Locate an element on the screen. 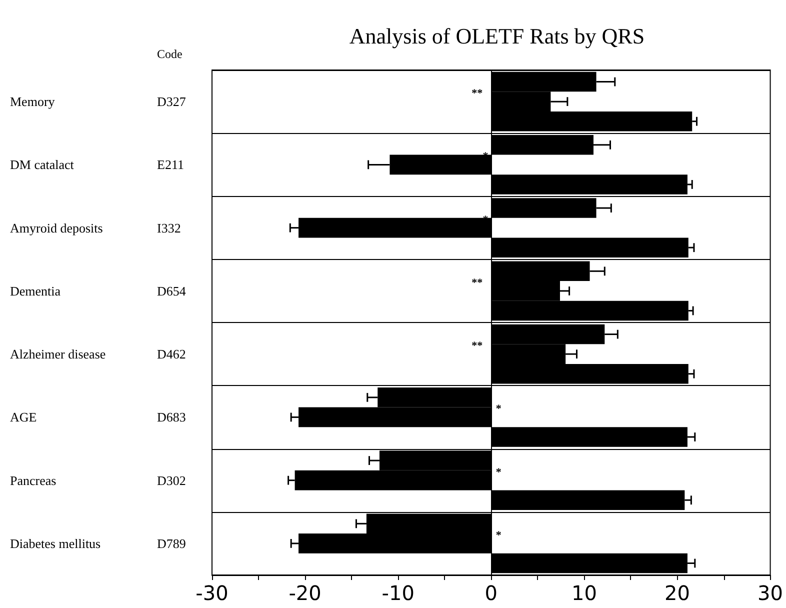 The image size is (786, 608). text: Code is located at coordinates (169, 54).